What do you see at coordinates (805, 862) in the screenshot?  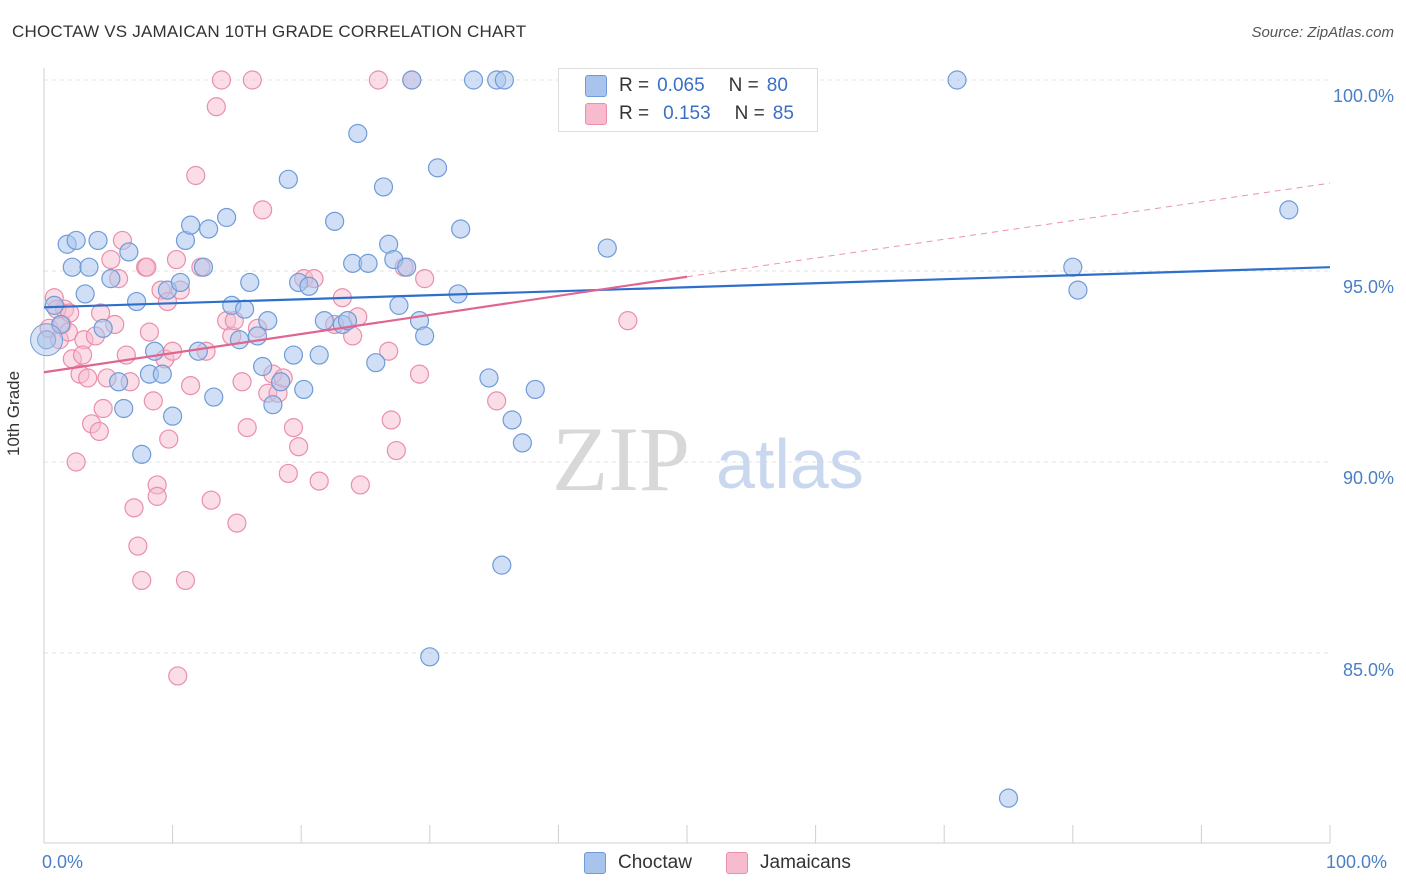 I see `bottom-legend-jamaicans-label: Jamaicans` at bounding box center [805, 862].